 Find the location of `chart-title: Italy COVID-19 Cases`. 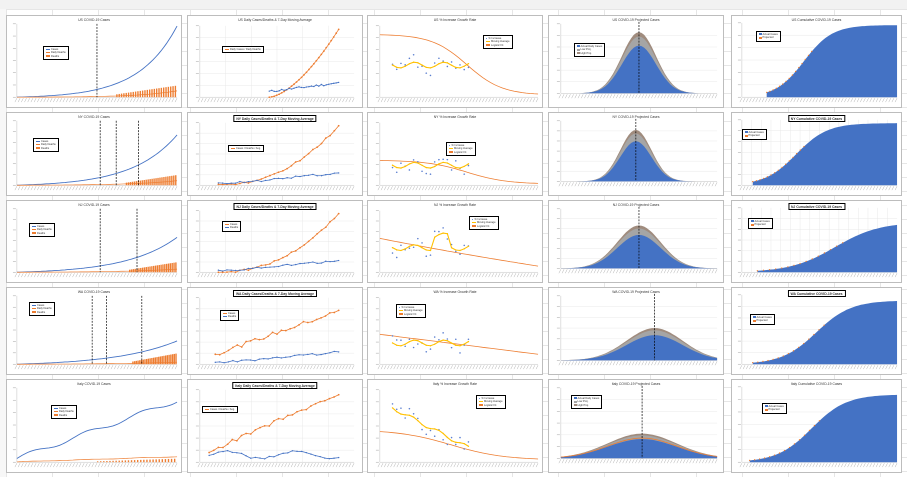

chart-title: Italy COVID-19 Cases is located at coordinates (94, 384).